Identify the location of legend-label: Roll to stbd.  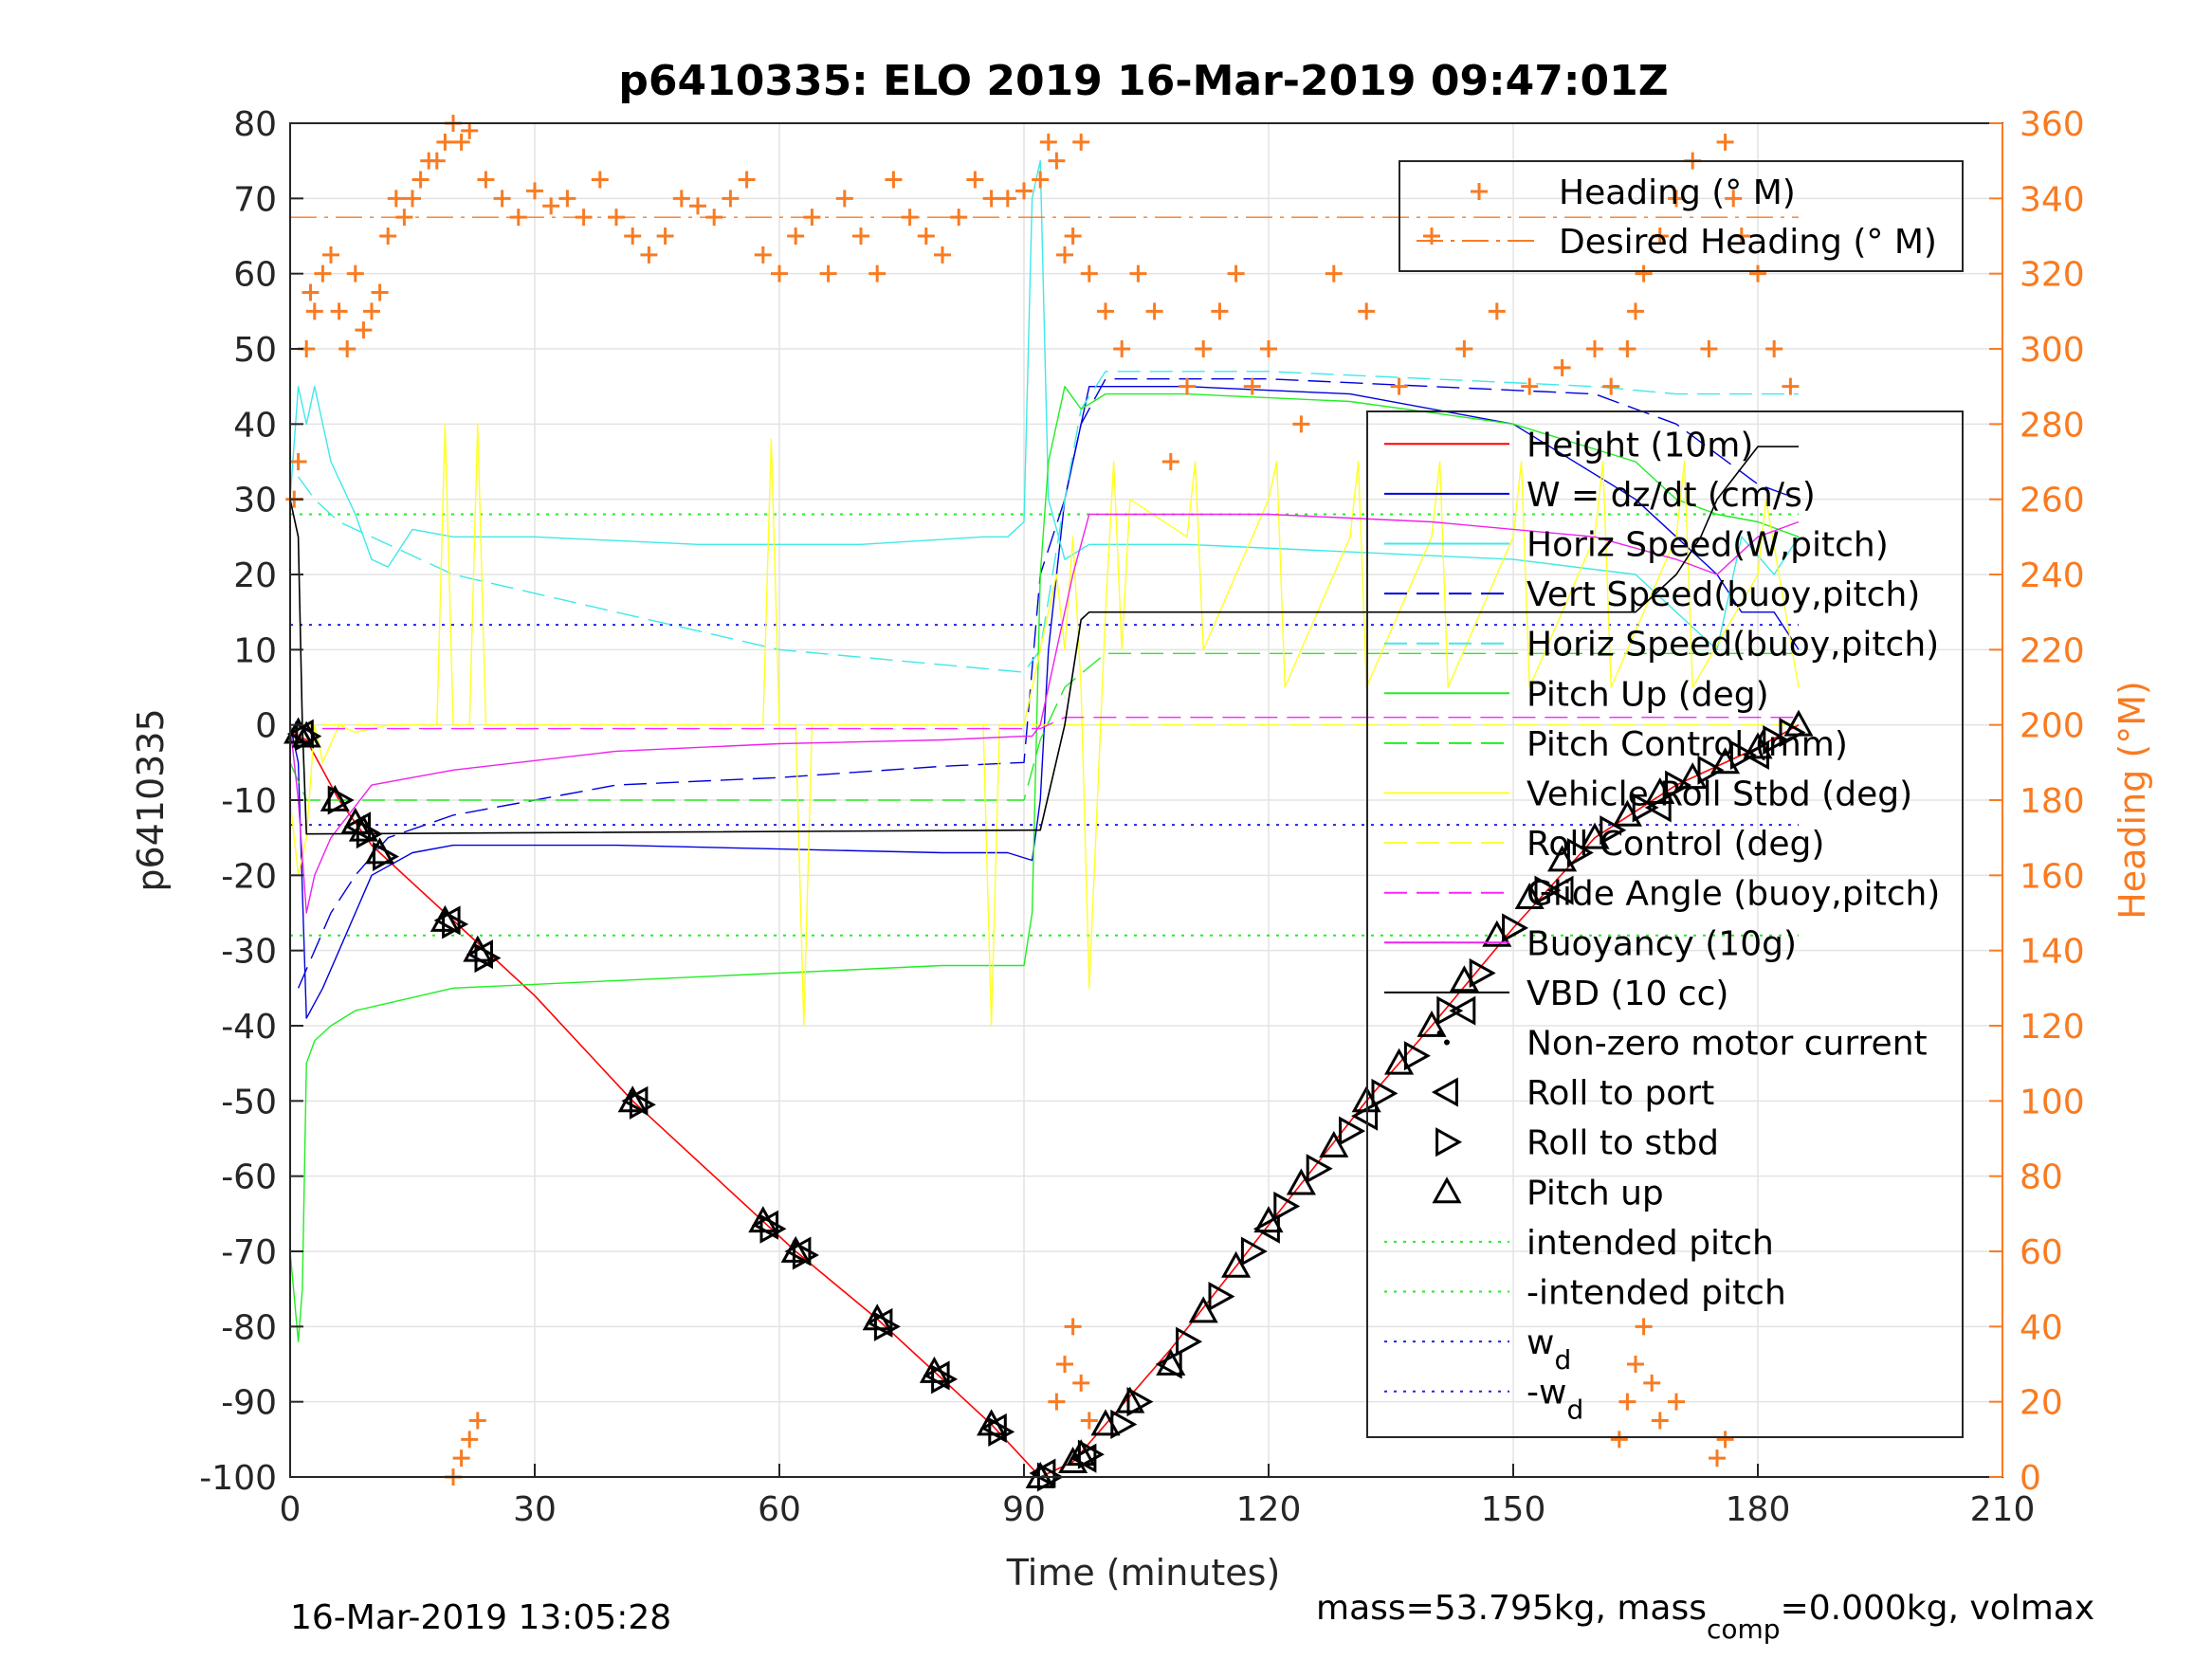
(1622, 1143).